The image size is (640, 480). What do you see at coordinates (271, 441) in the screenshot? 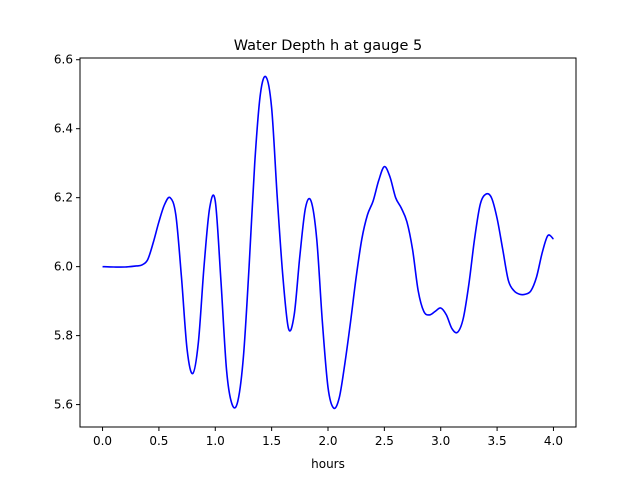
I see `x-tick-label: 1.5` at bounding box center [271, 441].